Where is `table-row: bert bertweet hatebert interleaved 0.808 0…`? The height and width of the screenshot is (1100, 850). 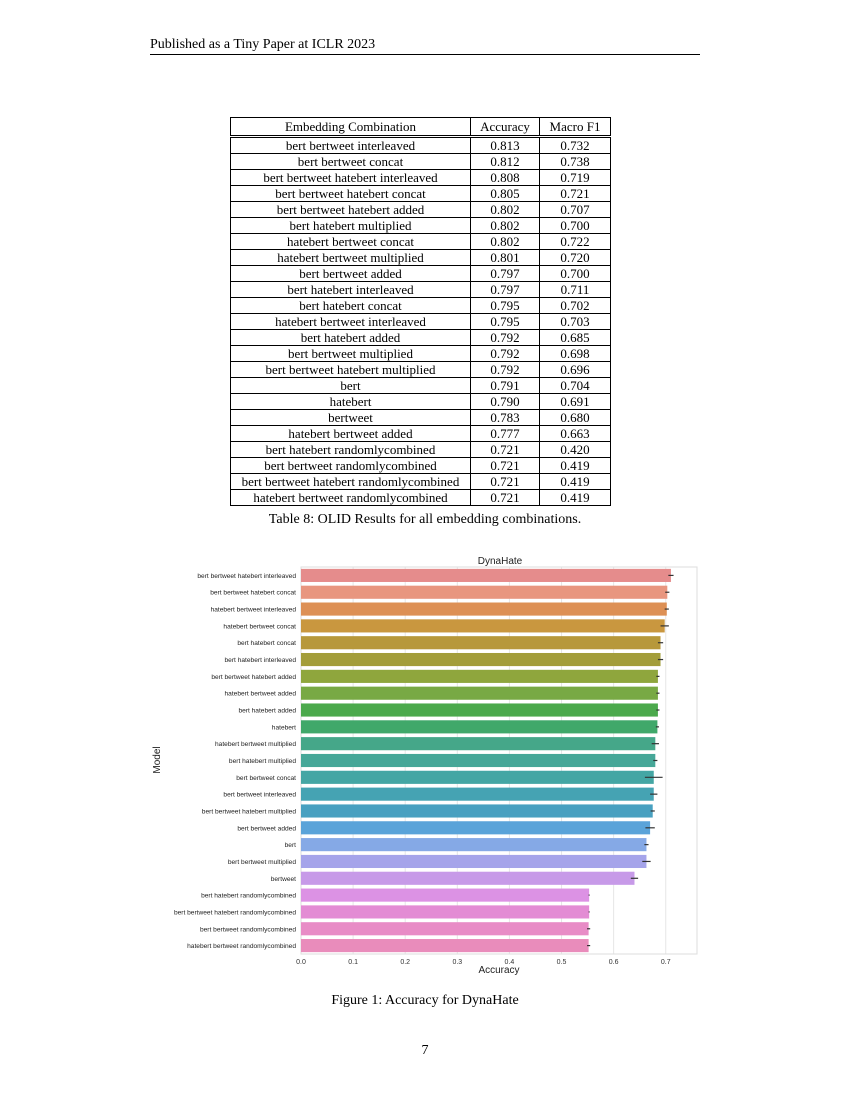
table-row: bert bertweet hatebert interleaved 0.808 0… is located at coordinates (420, 177).